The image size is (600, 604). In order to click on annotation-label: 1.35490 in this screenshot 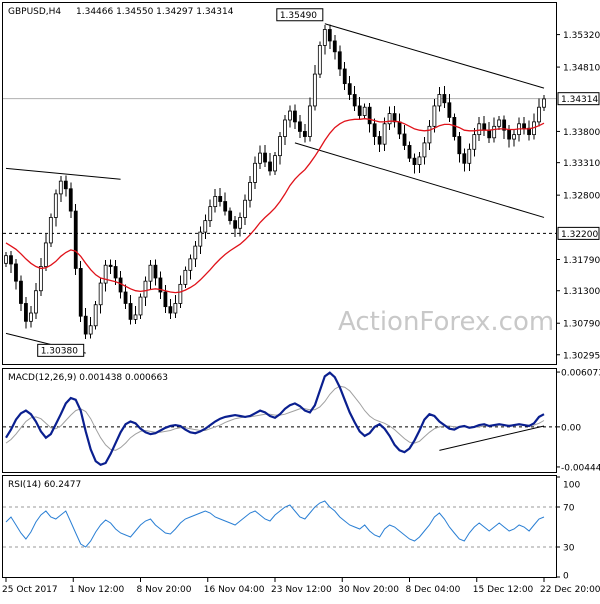, I will do `click(298, 16)`.